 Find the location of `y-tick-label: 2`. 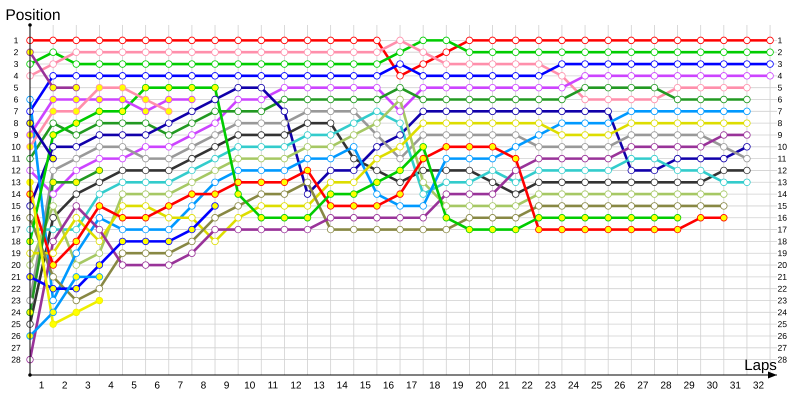

y-tick-label: 2 is located at coordinates (16, 52).